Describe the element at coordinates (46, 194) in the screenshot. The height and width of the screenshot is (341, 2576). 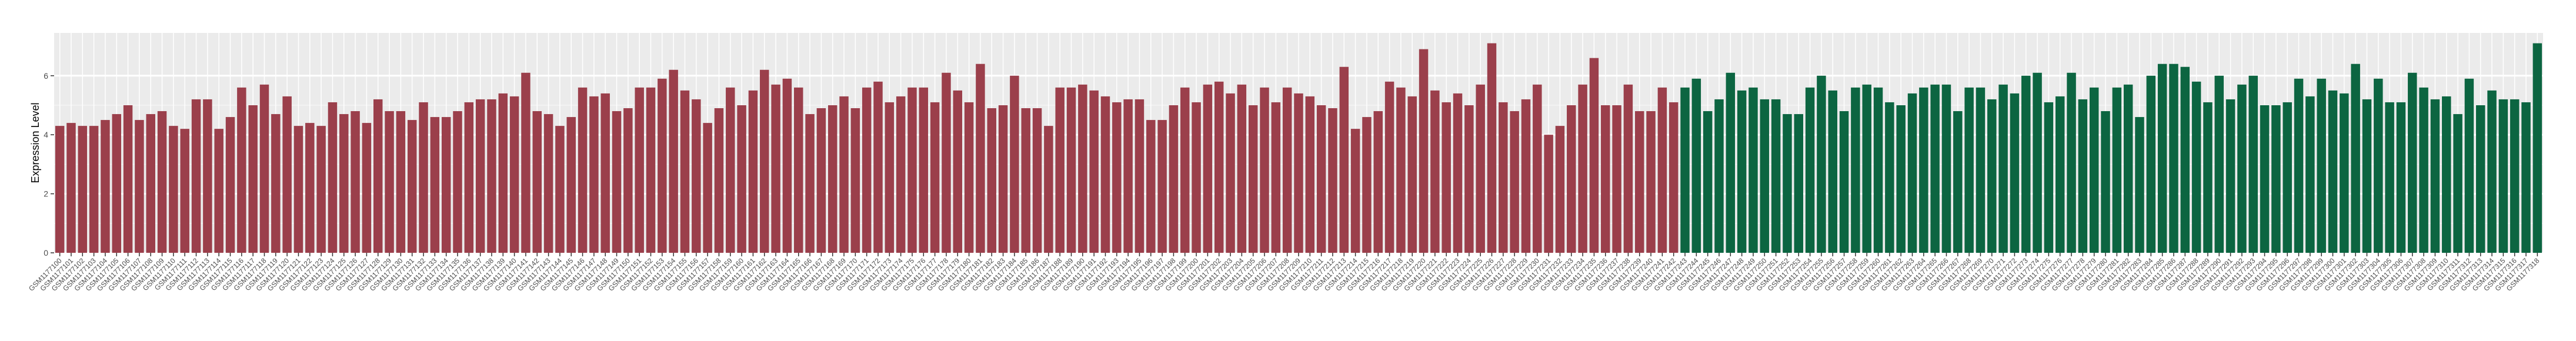
I see `y-tick-label: 2` at that location.